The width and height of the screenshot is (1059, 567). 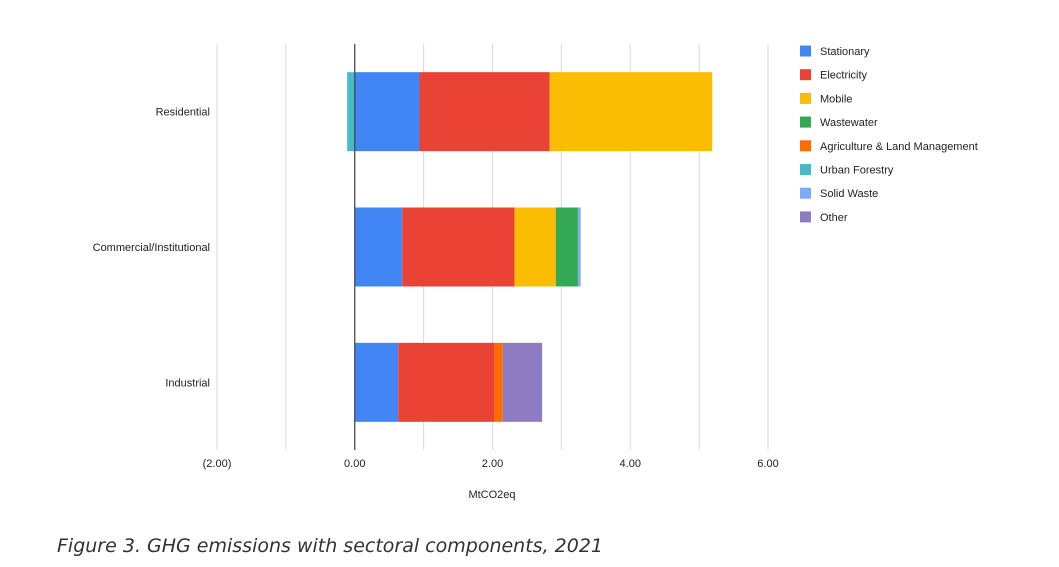 I want to click on category-label: Industrial, so click(x=187, y=383).